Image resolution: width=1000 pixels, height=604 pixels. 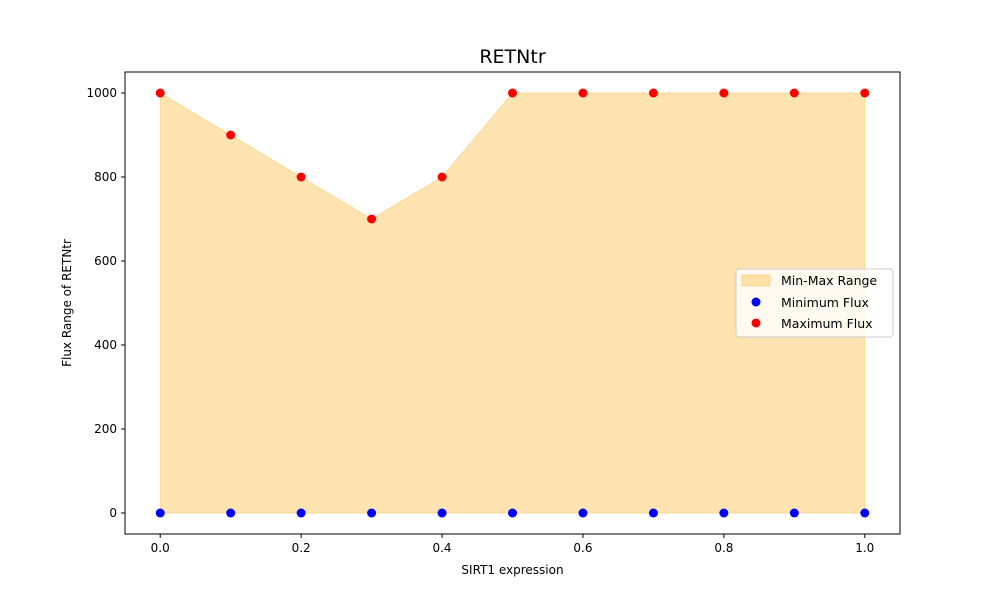 I want to click on x-tick-label: 0.4, so click(x=441, y=548).